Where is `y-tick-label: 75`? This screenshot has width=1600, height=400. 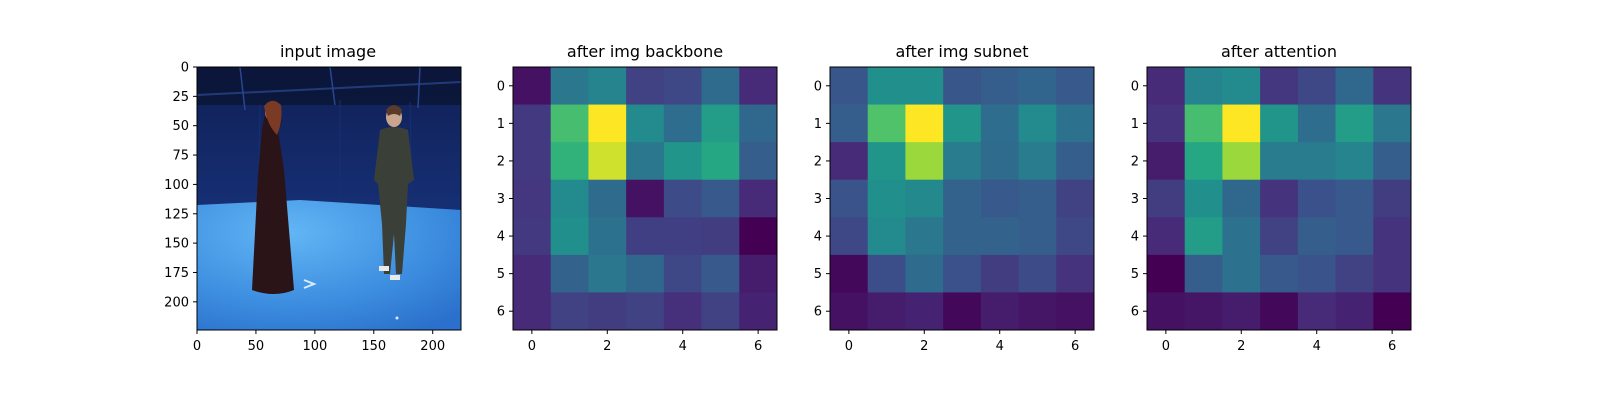
y-tick-label: 75 is located at coordinates (180, 156).